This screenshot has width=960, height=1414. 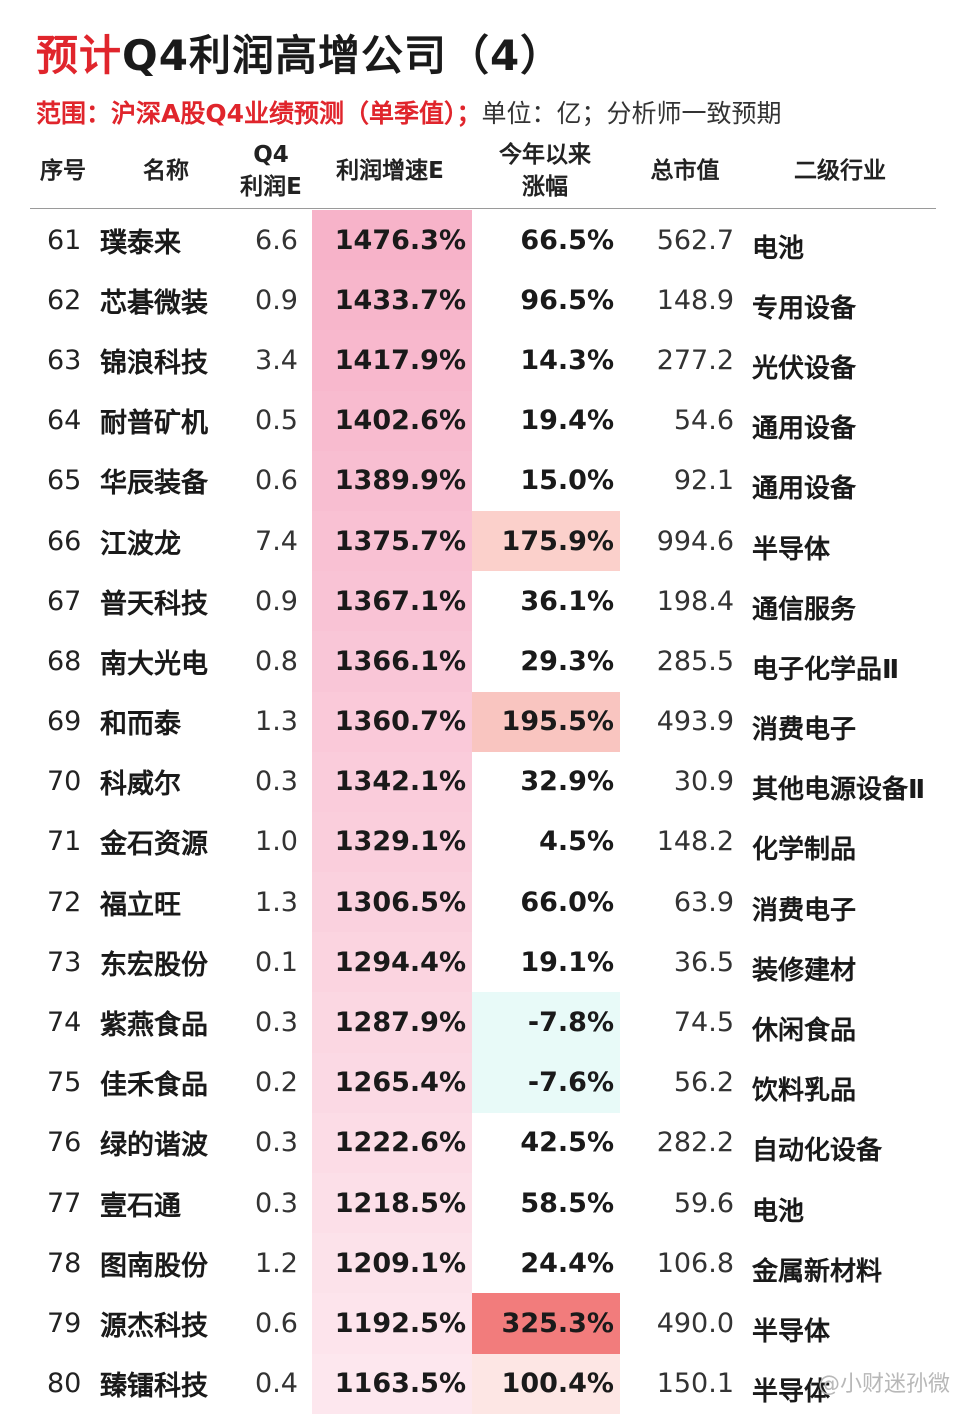 What do you see at coordinates (695, 722) in the screenshot?
I see `row-market-cap: 493.9` at bounding box center [695, 722].